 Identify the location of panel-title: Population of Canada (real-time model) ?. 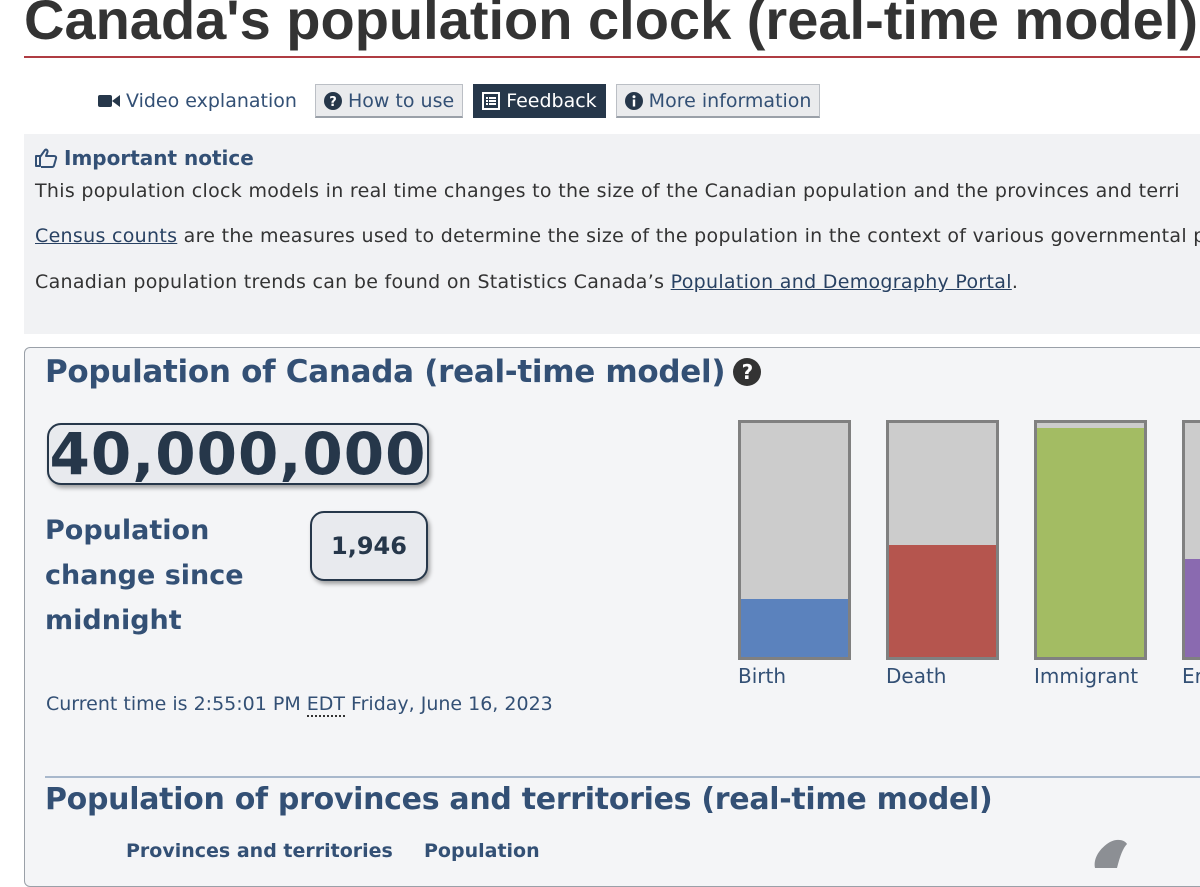
(403, 372).